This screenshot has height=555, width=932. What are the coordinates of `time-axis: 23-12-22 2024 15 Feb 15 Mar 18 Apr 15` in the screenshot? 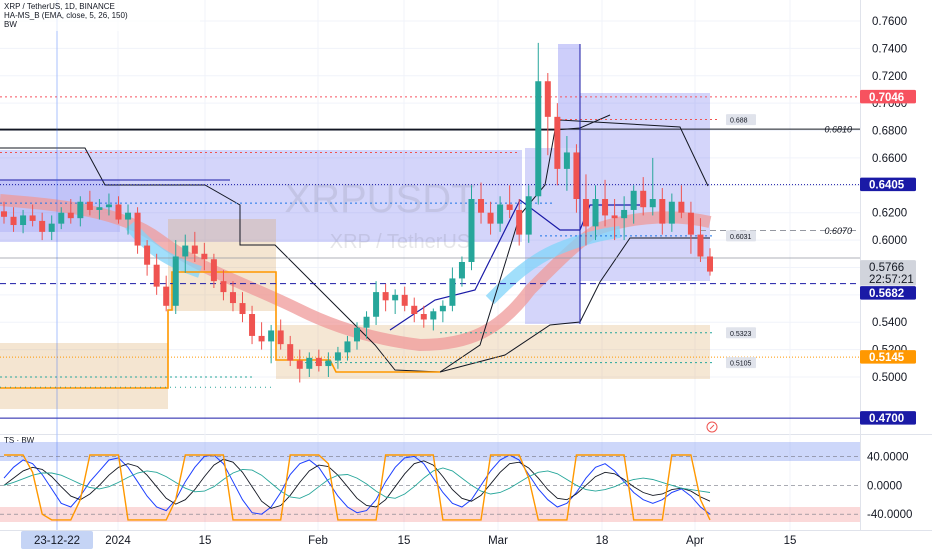 It's located at (408, 540).